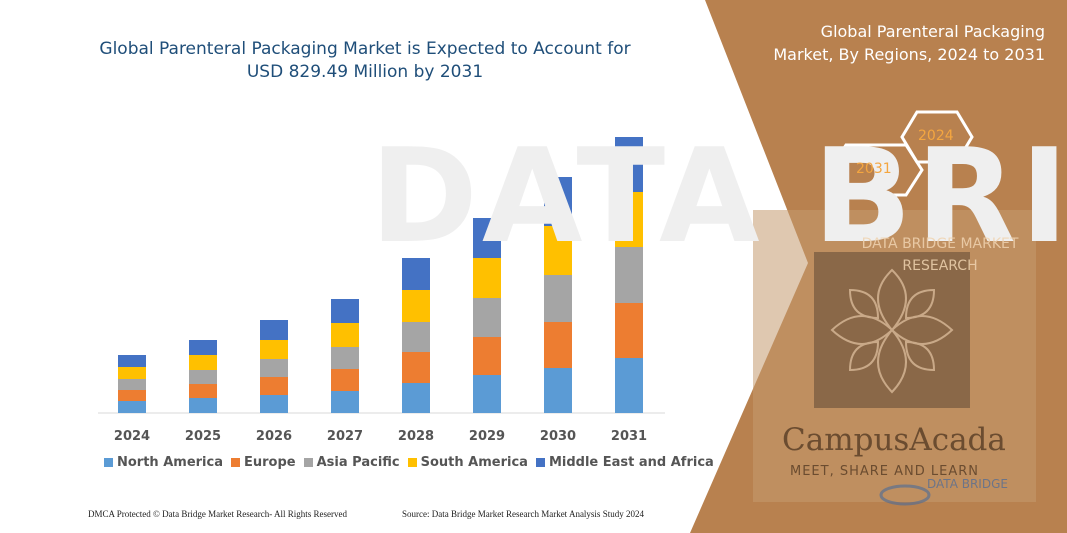  Describe the element at coordinates (487, 394) in the screenshot. I see `bar-segment-2029-north-america` at that location.